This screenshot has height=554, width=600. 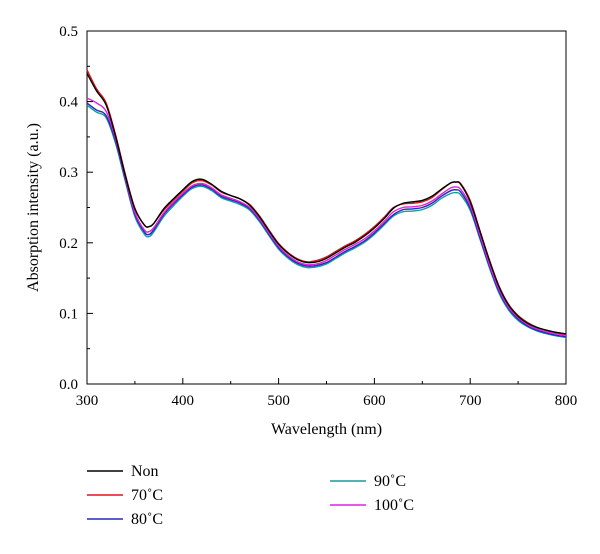 What do you see at coordinates (374, 401) in the screenshot?
I see `x-tick-label: 600` at bounding box center [374, 401].